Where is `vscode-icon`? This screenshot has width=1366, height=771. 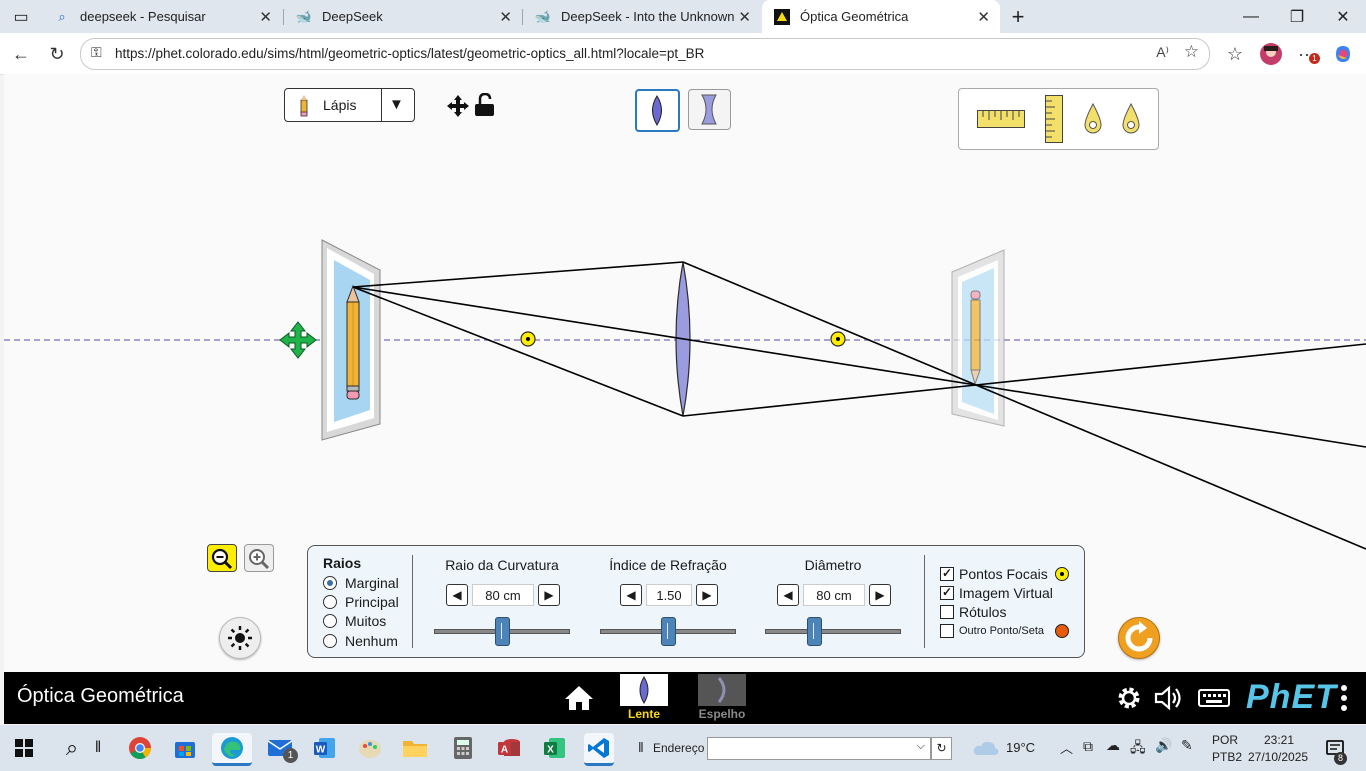
vscode-icon is located at coordinates (599, 749).